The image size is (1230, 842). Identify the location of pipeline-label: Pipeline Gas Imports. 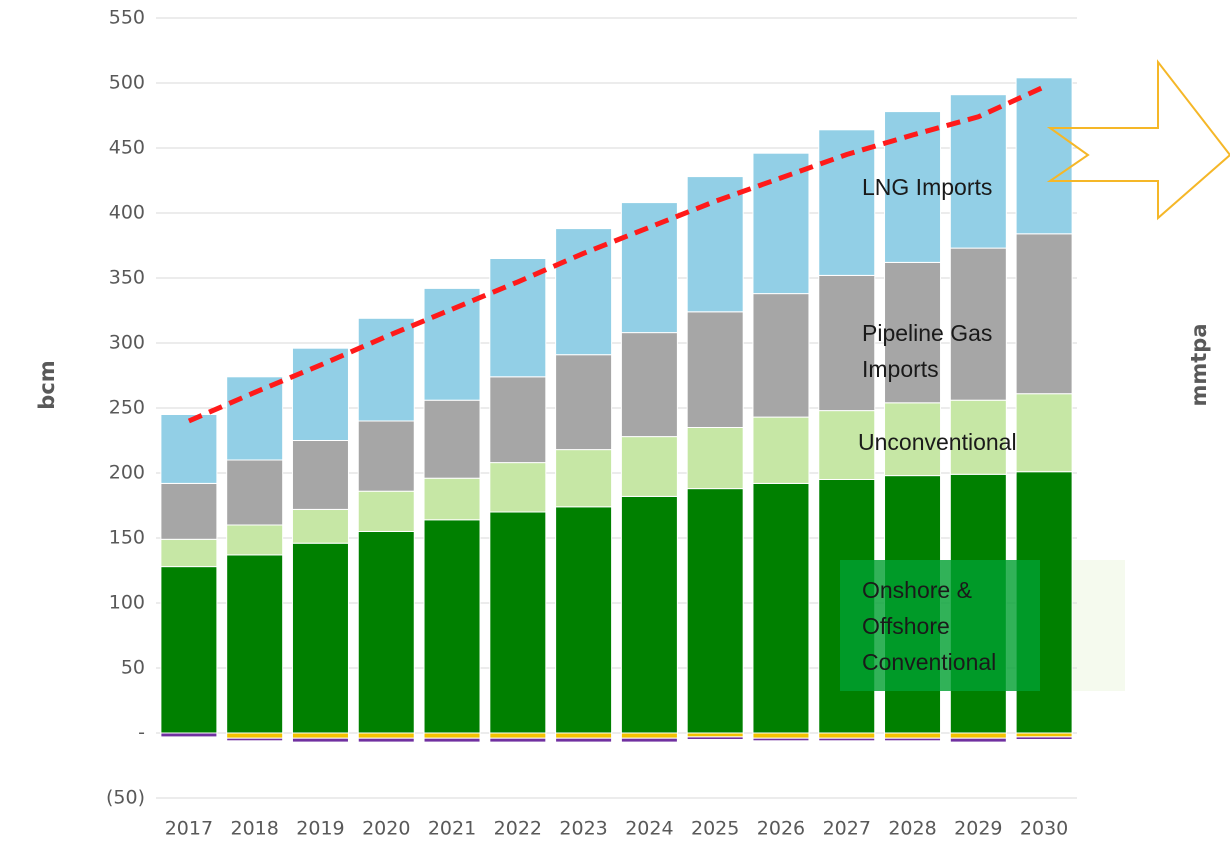
(927, 351).